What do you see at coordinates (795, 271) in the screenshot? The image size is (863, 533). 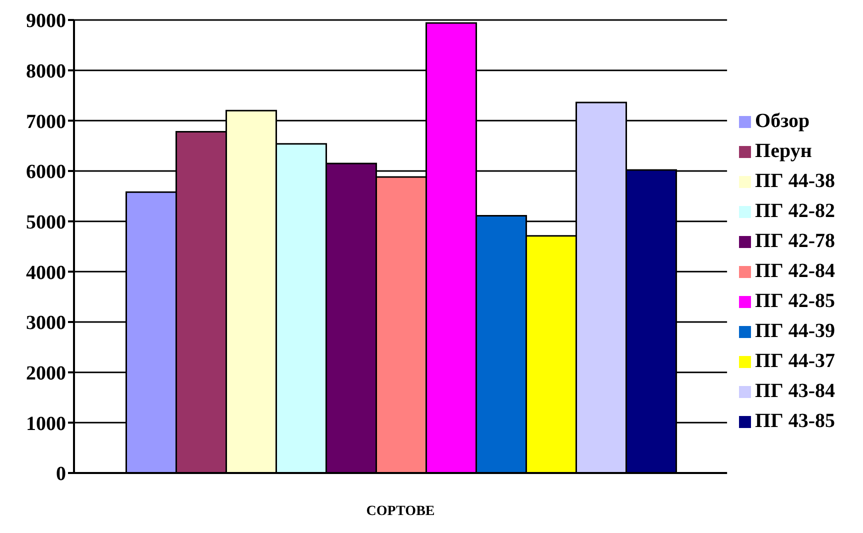 I see `legend-label: ПГ 42-84` at bounding box center [795, 271].